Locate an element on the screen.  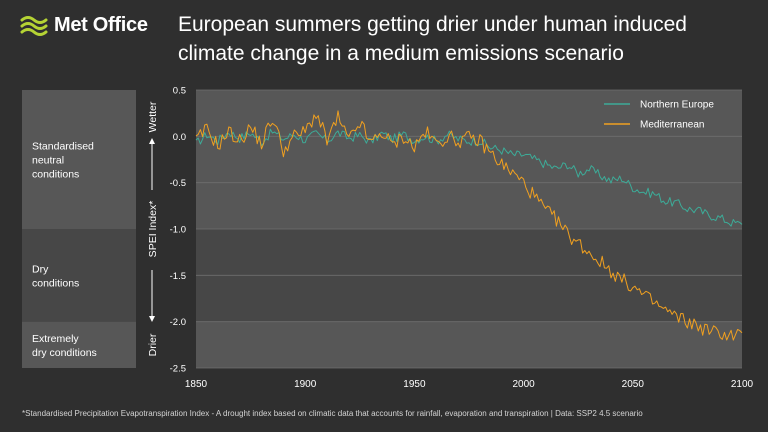
y-tick-label: -1.0 is located at coordinates (178, 230).